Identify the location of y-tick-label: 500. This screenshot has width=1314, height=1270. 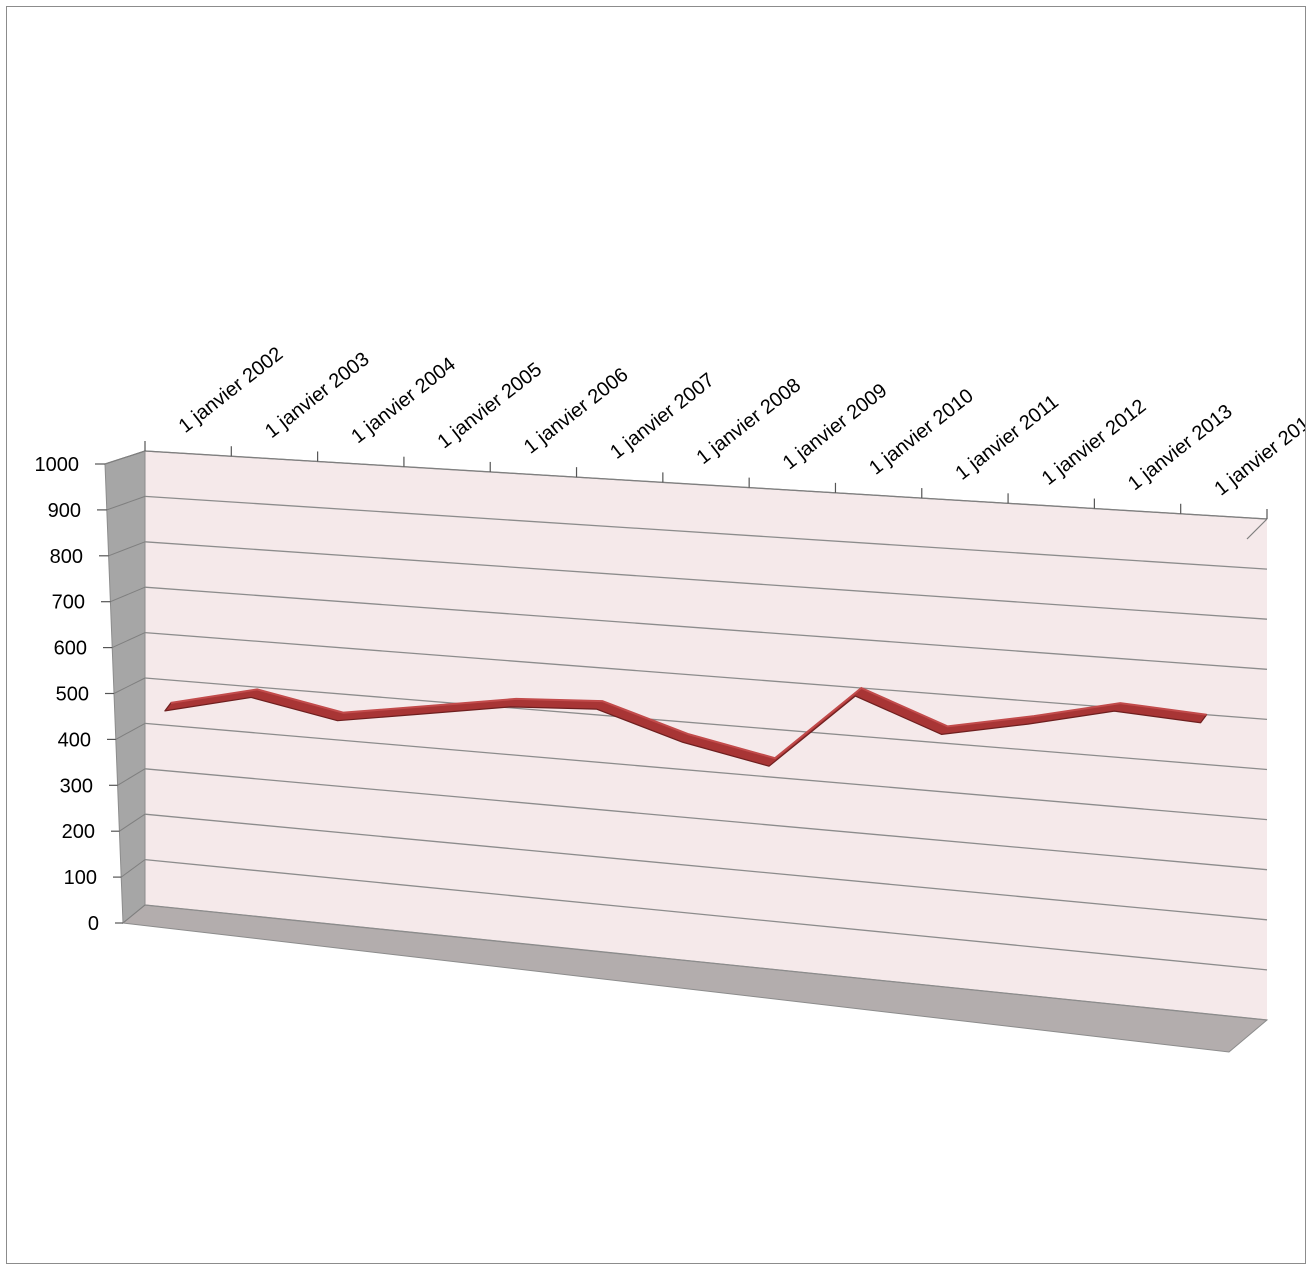
(72, 695).